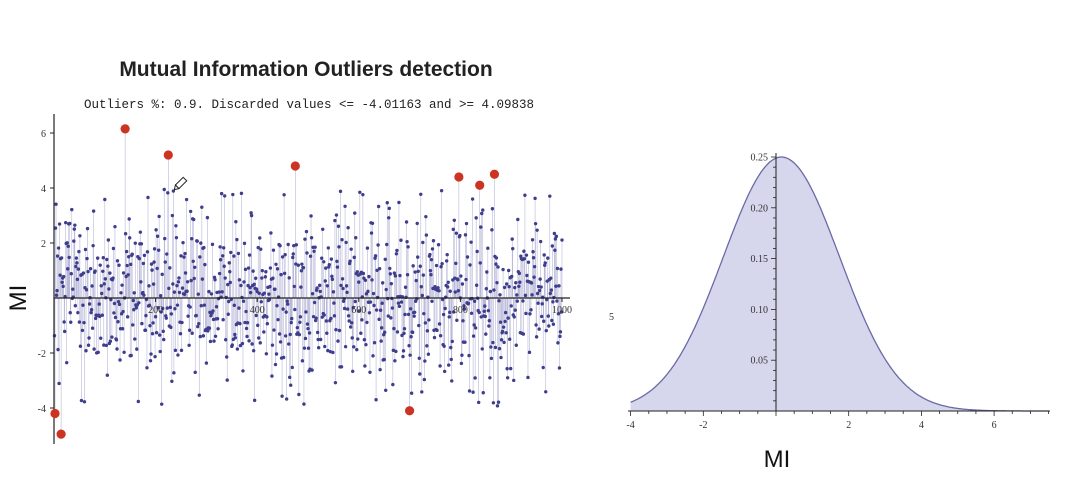  Describe the element at coordinates (43, 244) in the screenshot. I see `y-tick-label: 2` at that location.